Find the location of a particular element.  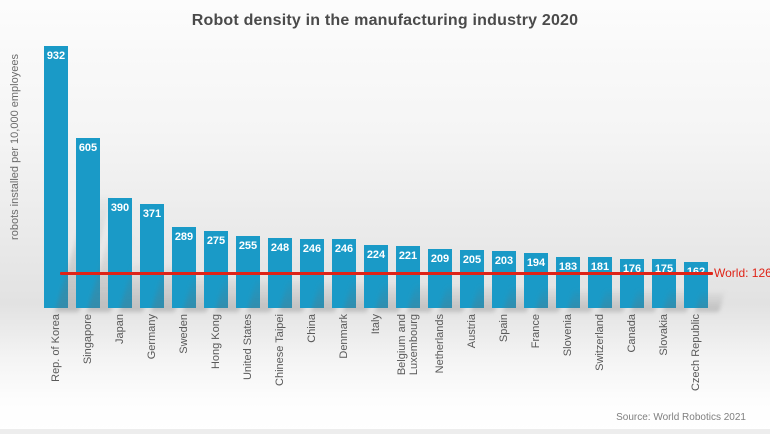

category-label: Canada is located at coordinates (632, 333).